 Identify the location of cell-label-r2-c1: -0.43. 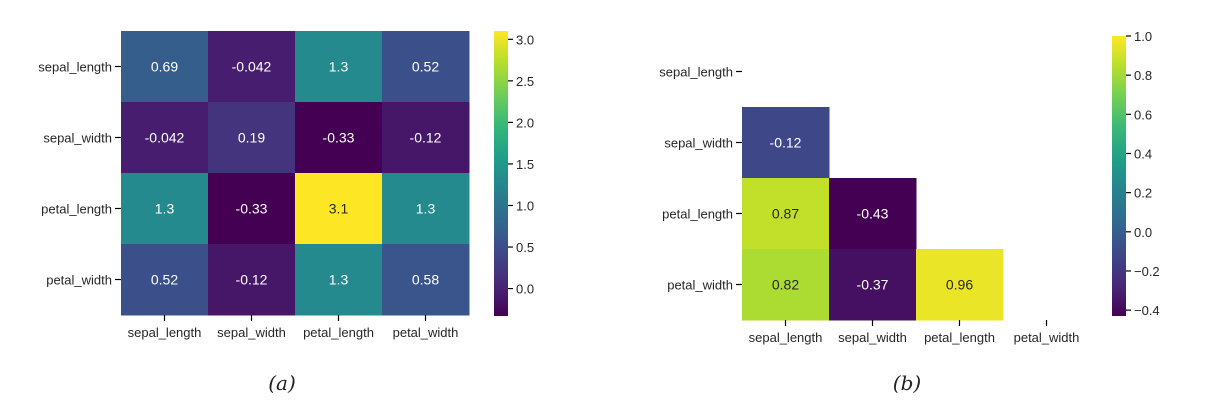
(873, 214).